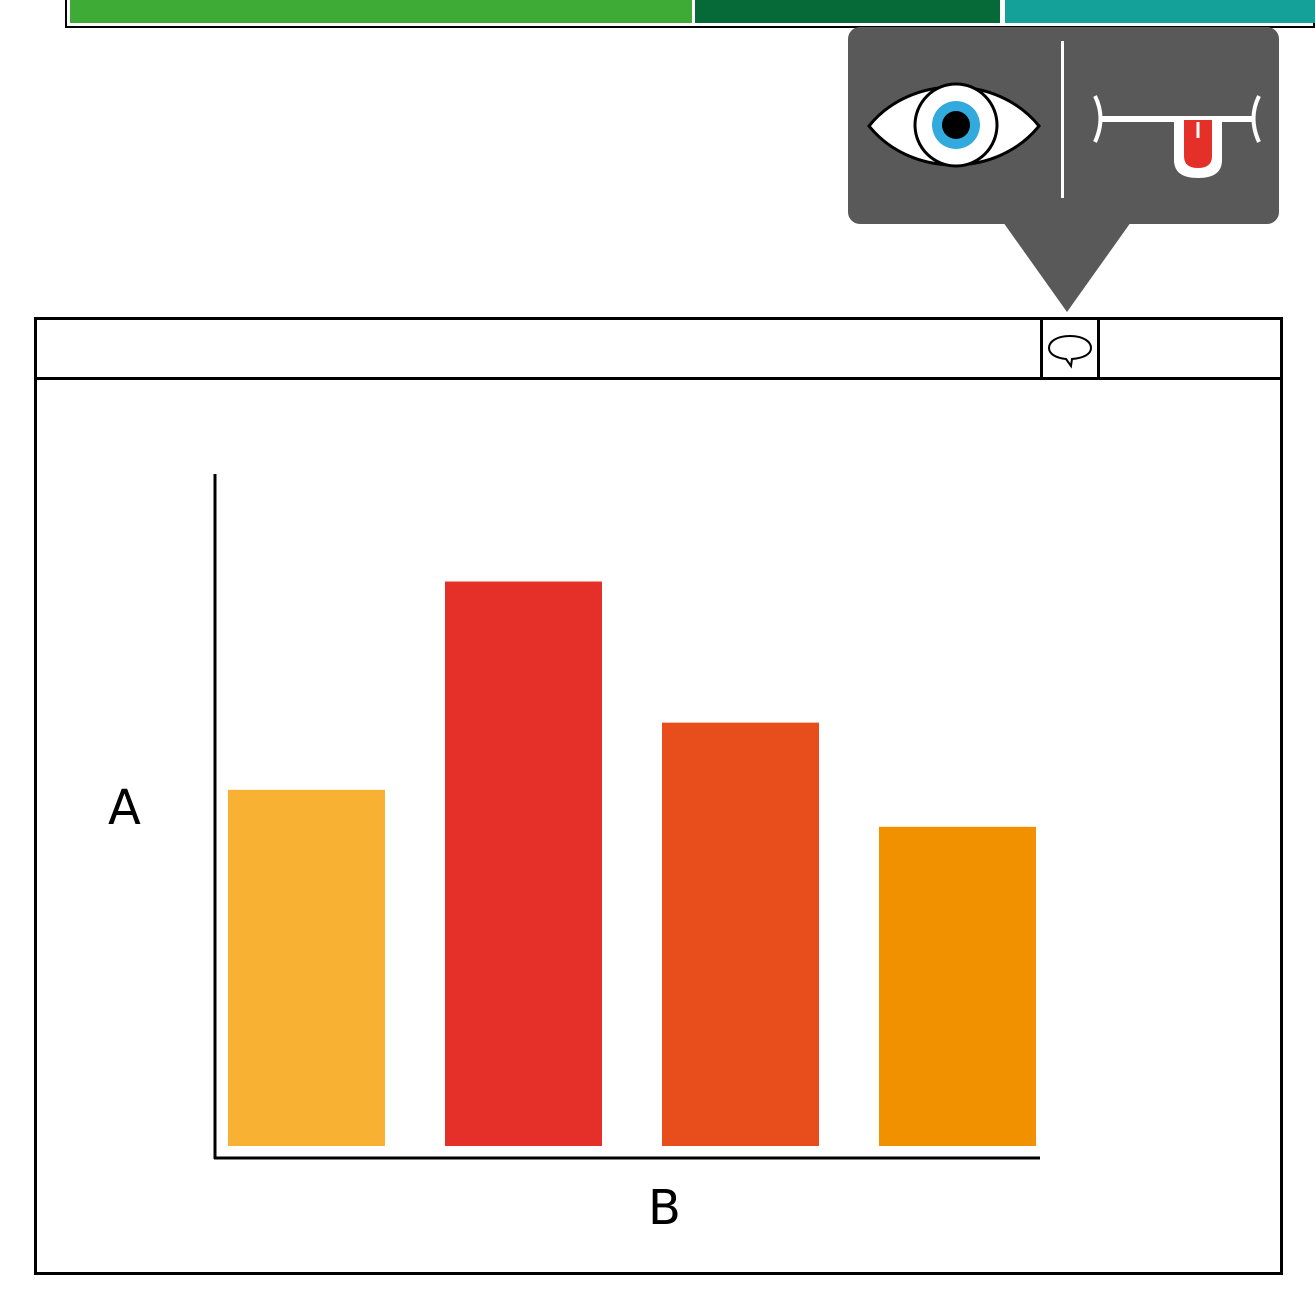 The height and width of the screenshot is (1308, 1315). I want to click on popover-pointer, so click(1067, 267).